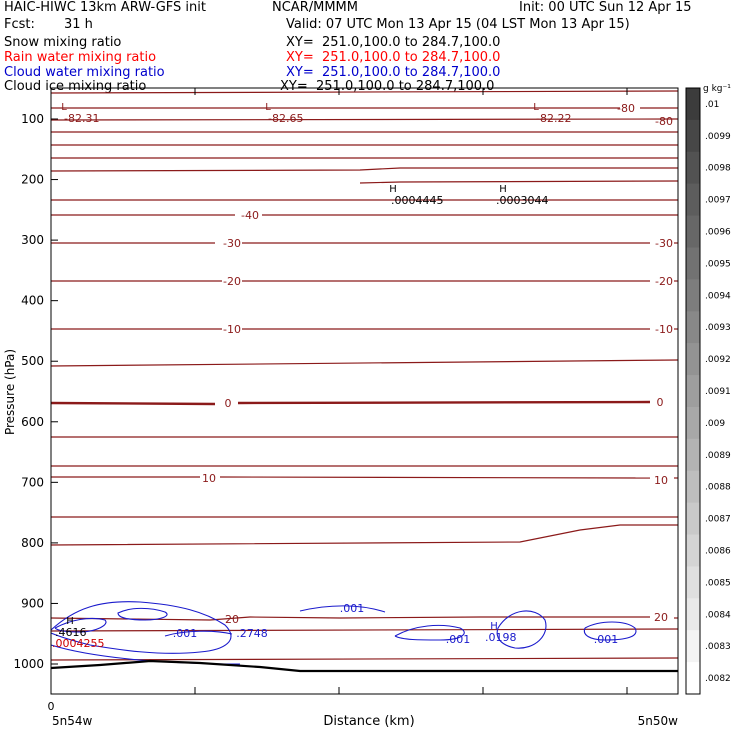  What do you see at coordinates (718, 583) in the screenshot?
I see `colorbar-tick-label: .0085` at bounding box center [718, 583].